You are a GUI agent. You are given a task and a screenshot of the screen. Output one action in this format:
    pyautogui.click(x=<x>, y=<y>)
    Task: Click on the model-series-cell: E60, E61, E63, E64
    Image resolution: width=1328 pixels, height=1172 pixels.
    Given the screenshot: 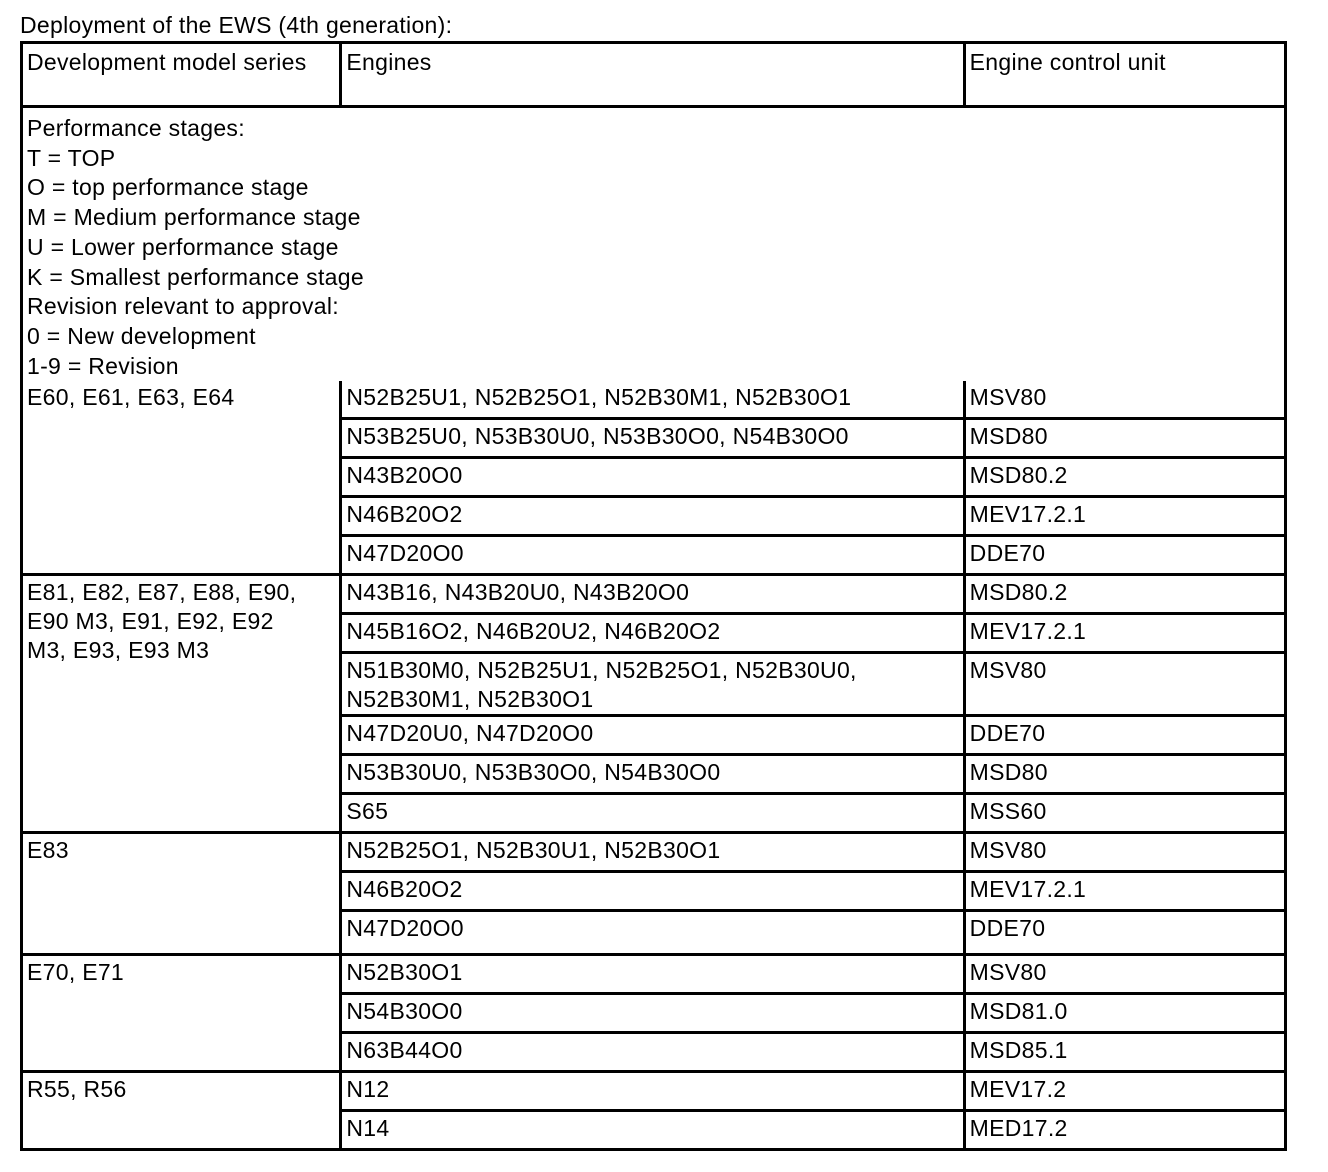 What is the action you would take?
    pyautogui.click(x=181, y=479)
    